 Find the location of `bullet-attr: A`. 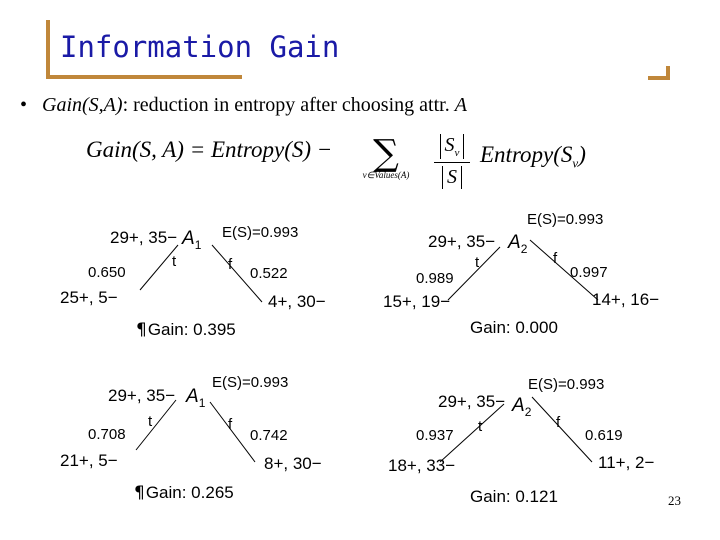

bullet-attr: A is located at coordinates (460, 105).